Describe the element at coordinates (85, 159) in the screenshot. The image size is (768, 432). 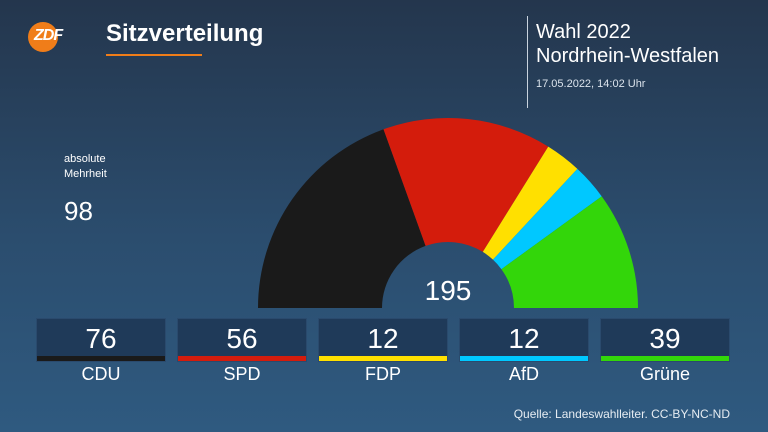
I see `majority-label-line-1: absolute` at that location.